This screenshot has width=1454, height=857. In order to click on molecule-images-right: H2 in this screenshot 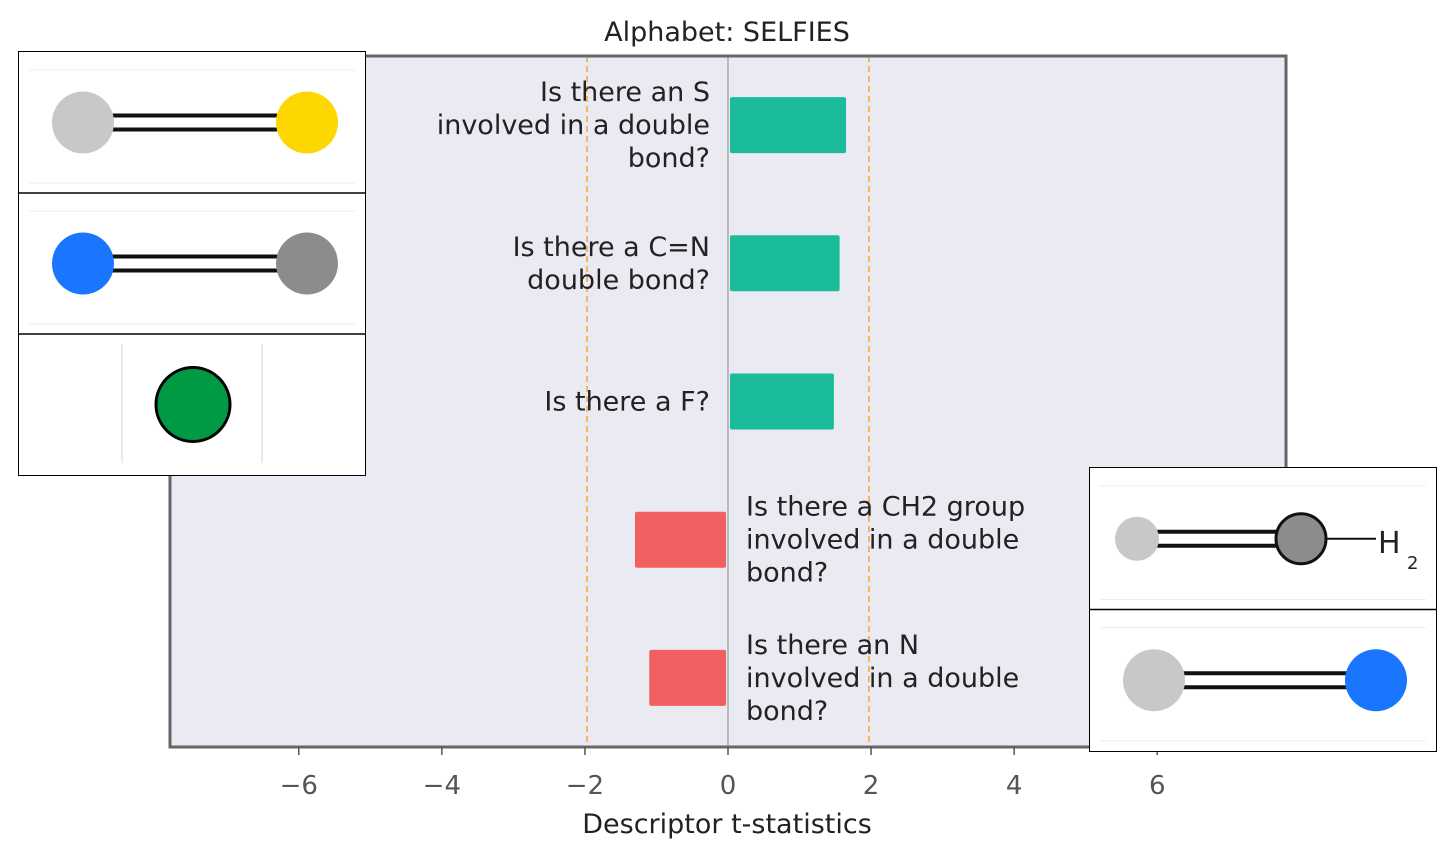, I will do `click(1263, 613)`.